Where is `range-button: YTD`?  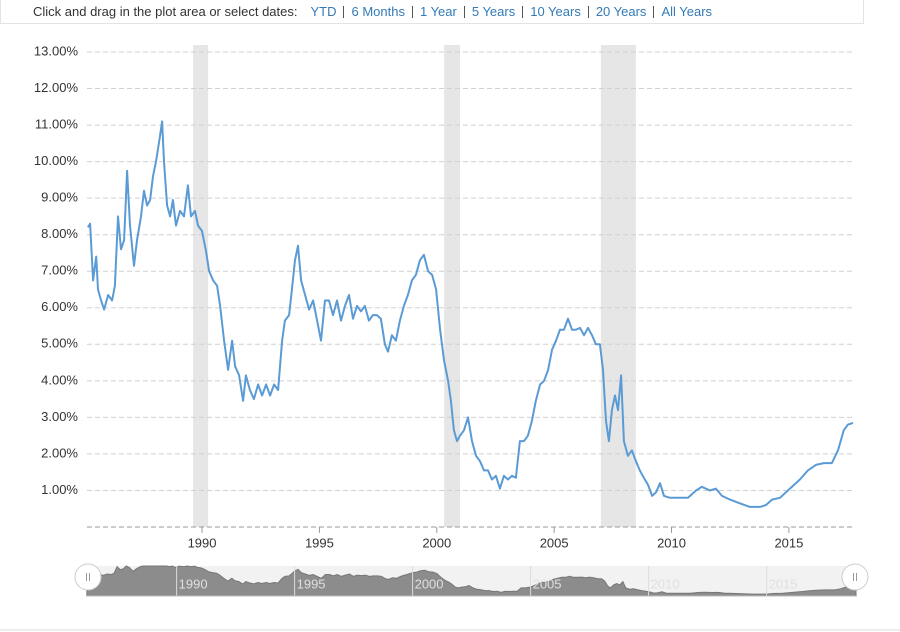 range-button: YTD is located at coordinates (323, 11).